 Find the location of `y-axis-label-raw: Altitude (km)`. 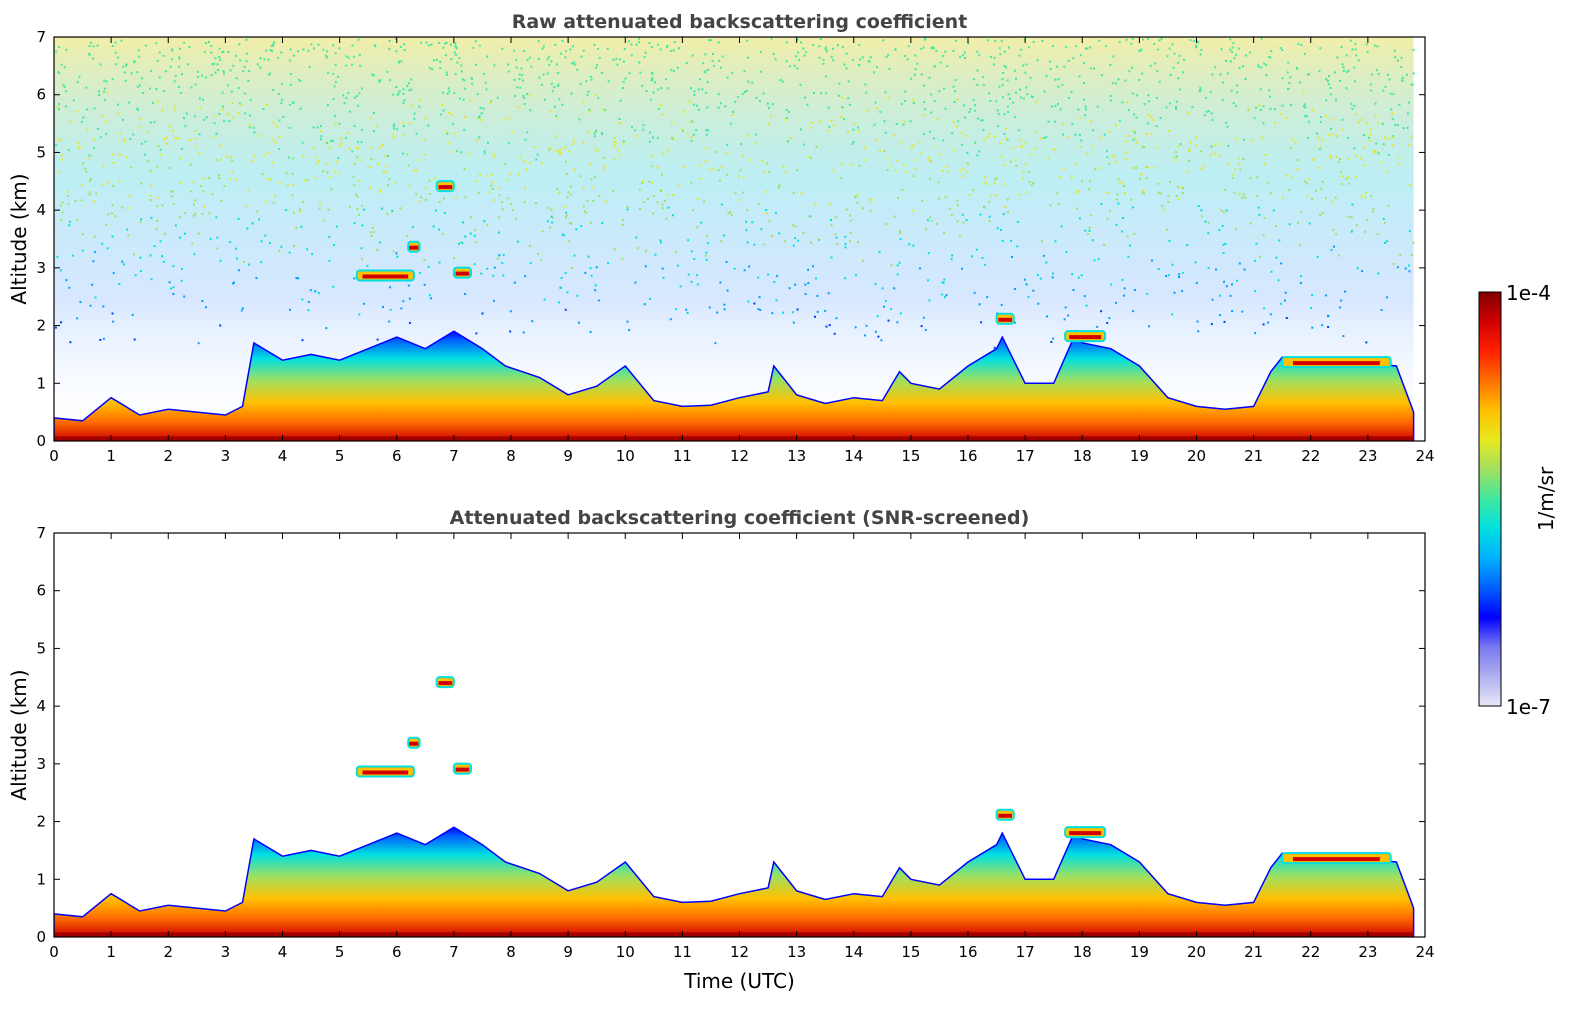

y-axis-label-raw: Altitude (km) is located at coordinates (19, 238).